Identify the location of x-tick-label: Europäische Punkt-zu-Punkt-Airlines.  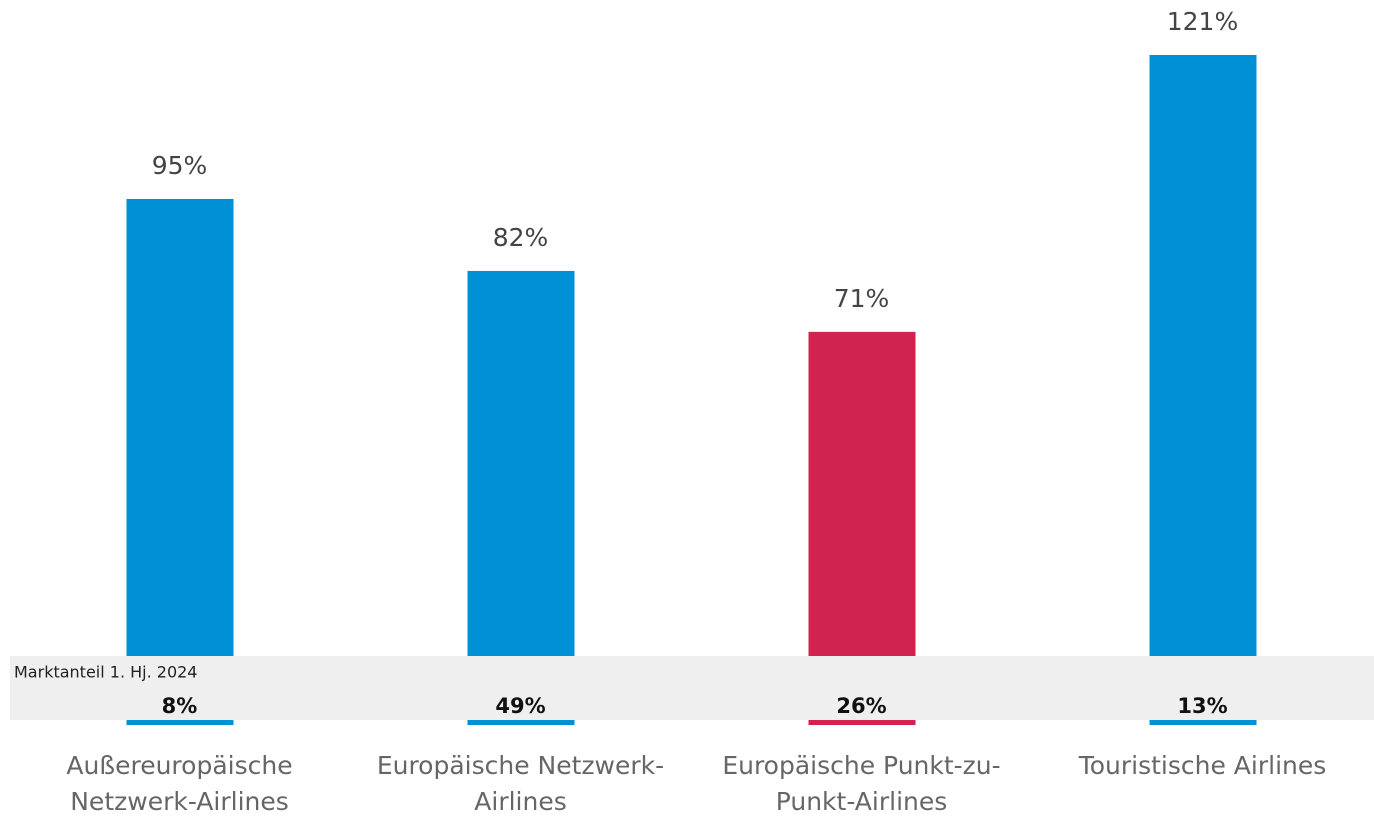
(861, 783).